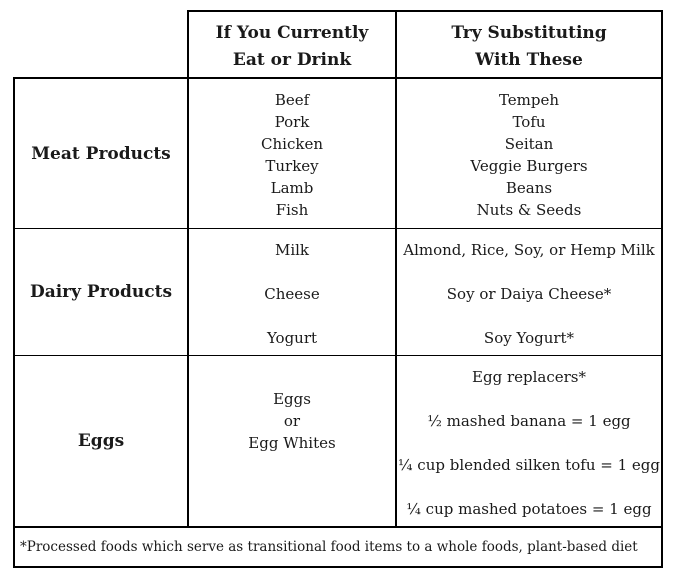 The height and width of the screenshot is (578, 676). I want to click on dairy-current-list: Milk Cheese Yogurt, so click(292, 294).